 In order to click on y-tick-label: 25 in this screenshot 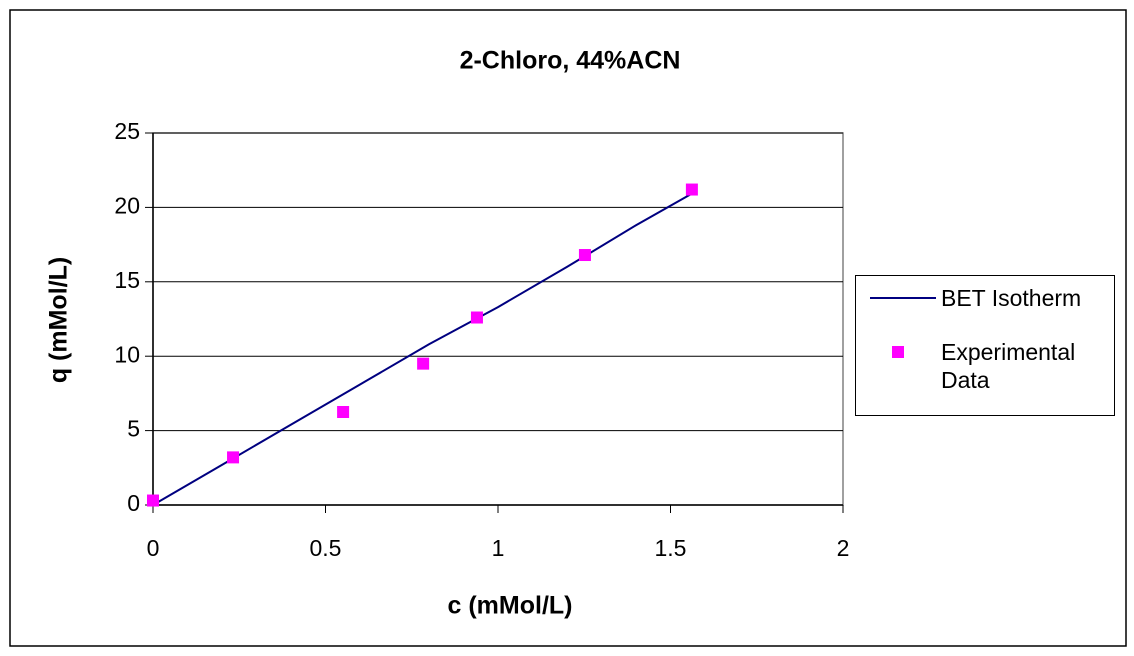, I will do `click(127, 131)`.